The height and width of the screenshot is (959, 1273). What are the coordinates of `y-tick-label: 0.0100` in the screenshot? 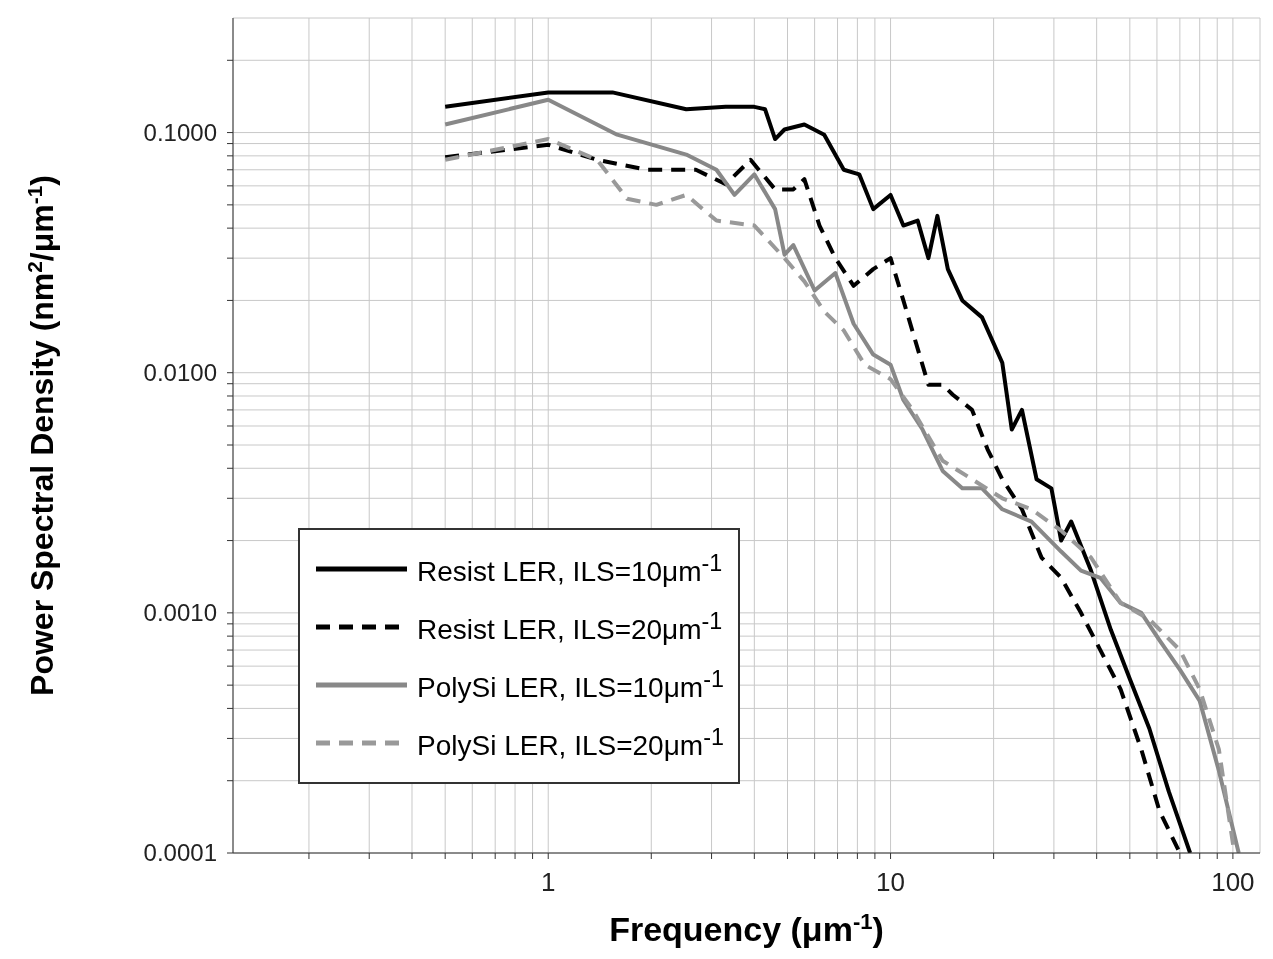 It's located at (180, 372).